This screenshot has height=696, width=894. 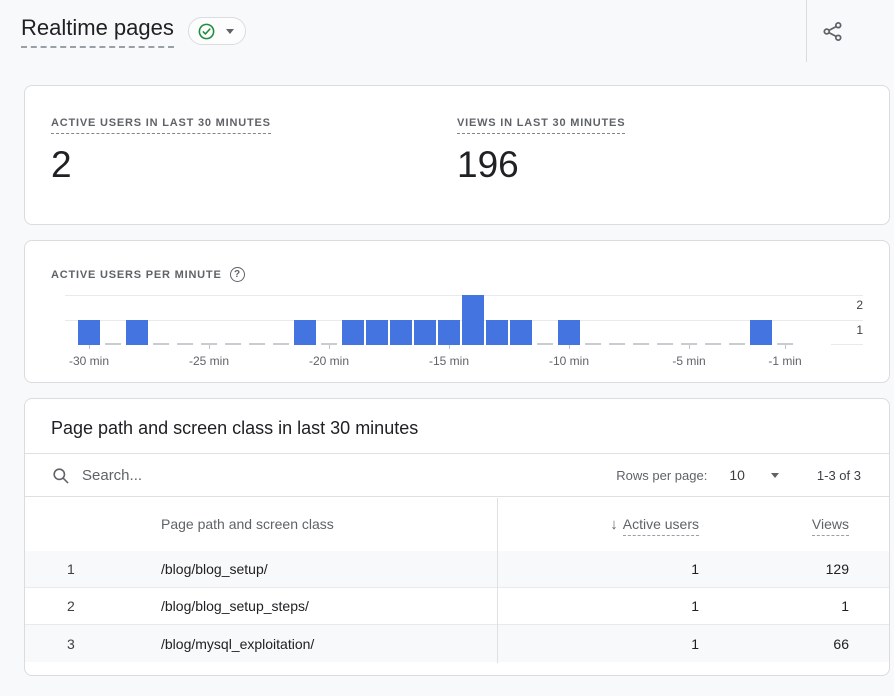 I want to click on page-path-cell: /blog/mysql_exploitation/, so click(x=238, y=643).